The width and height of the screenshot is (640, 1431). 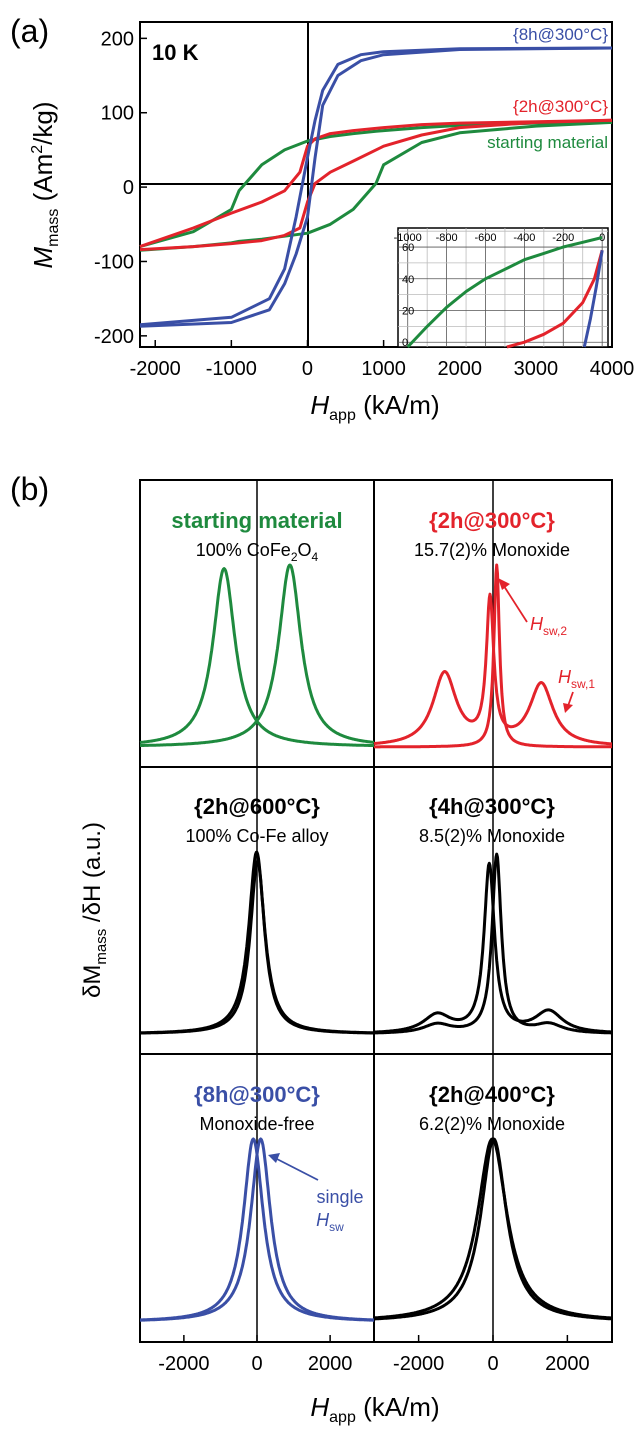 What do you see at coordinates (514, 602) in the screenshot?
I see `annotation-hsw2-arrow` at bounding box center [514, 602].